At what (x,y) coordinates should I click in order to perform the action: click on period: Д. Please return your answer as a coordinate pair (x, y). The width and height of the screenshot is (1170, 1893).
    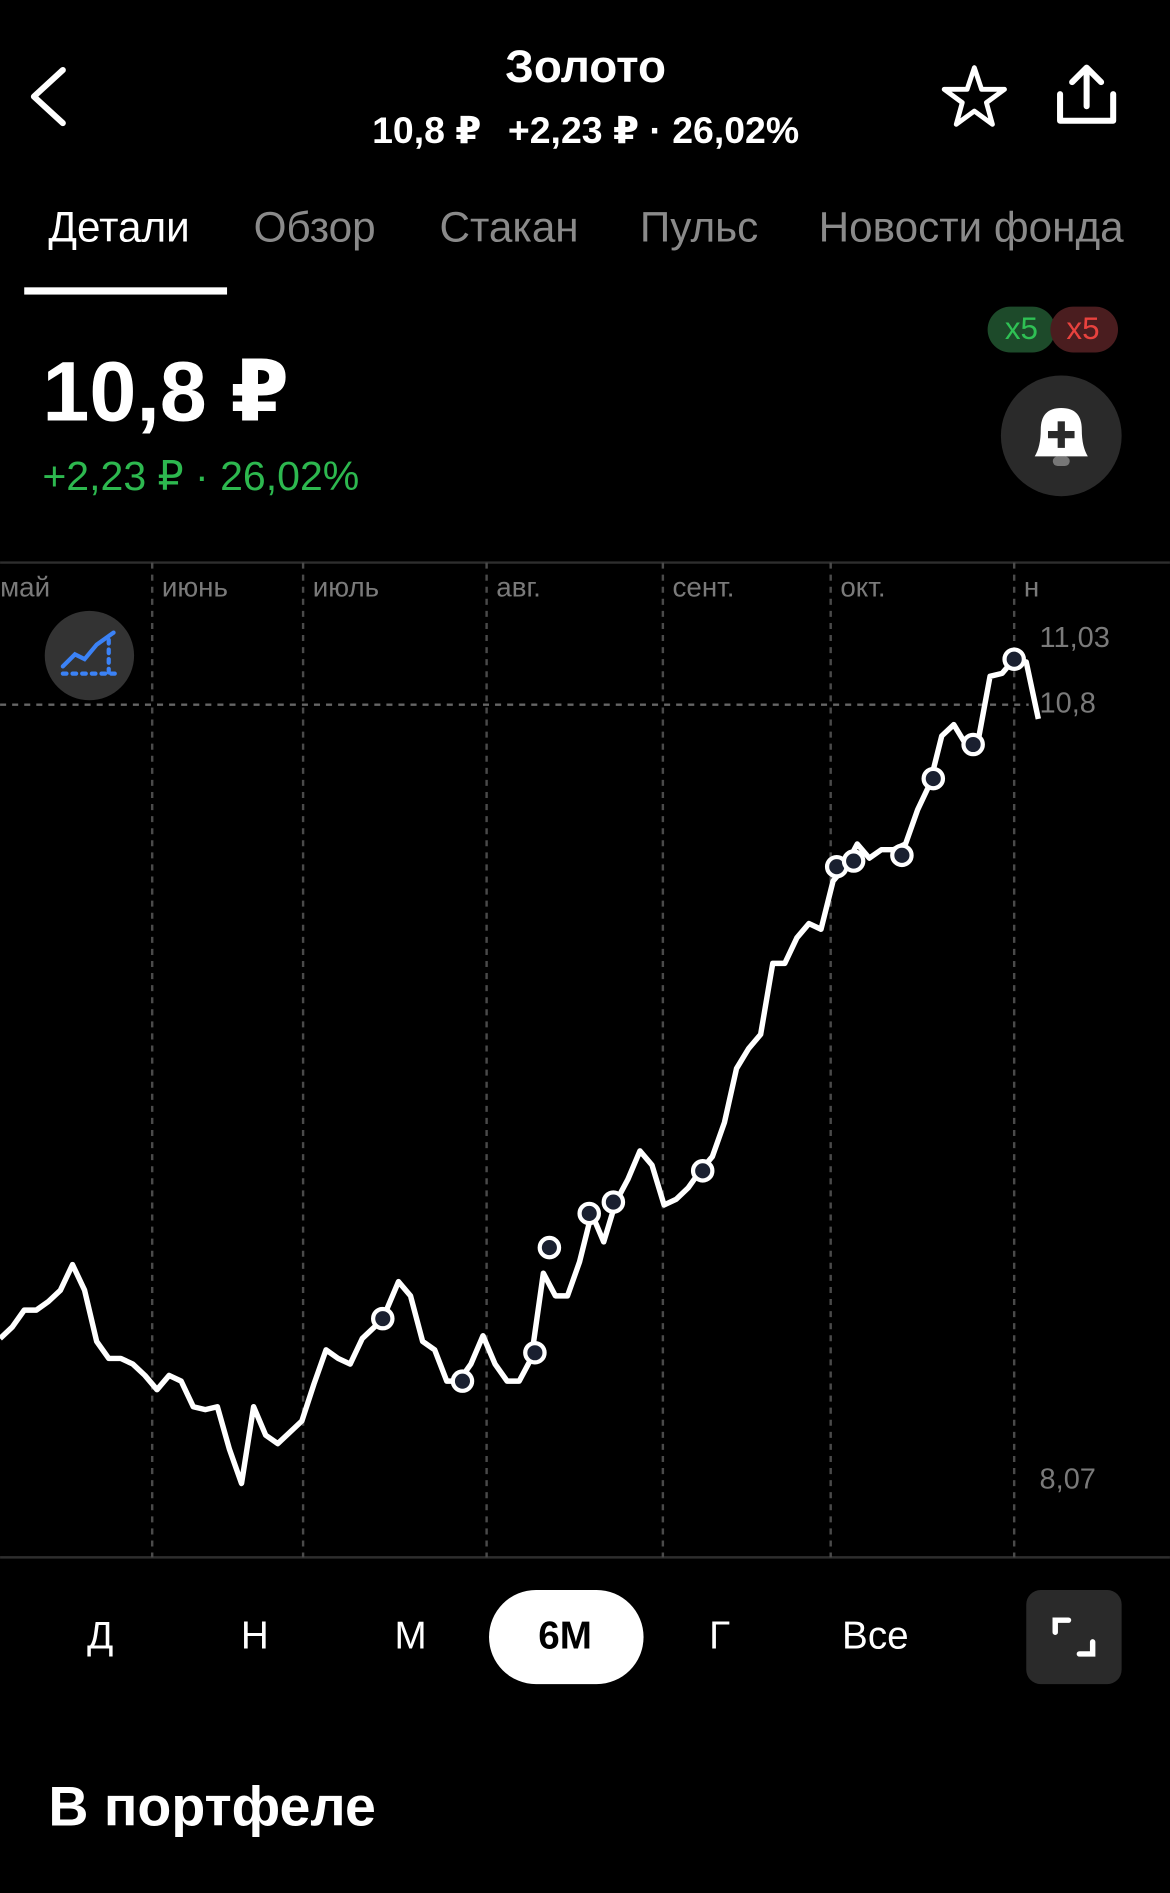
    Looking at the image, I should click on (100, 1635).